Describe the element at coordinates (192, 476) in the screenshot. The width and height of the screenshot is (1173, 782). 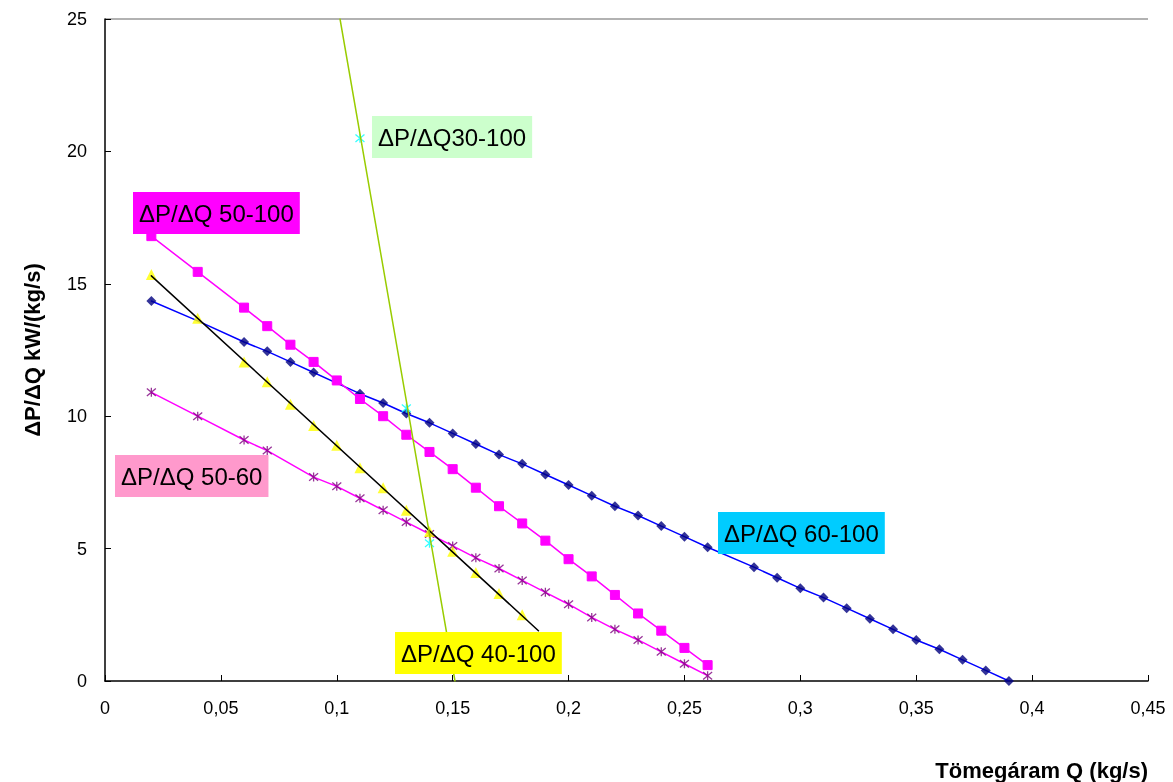
I see `series-label: ΔP/ΔQ 50-60` at that location.